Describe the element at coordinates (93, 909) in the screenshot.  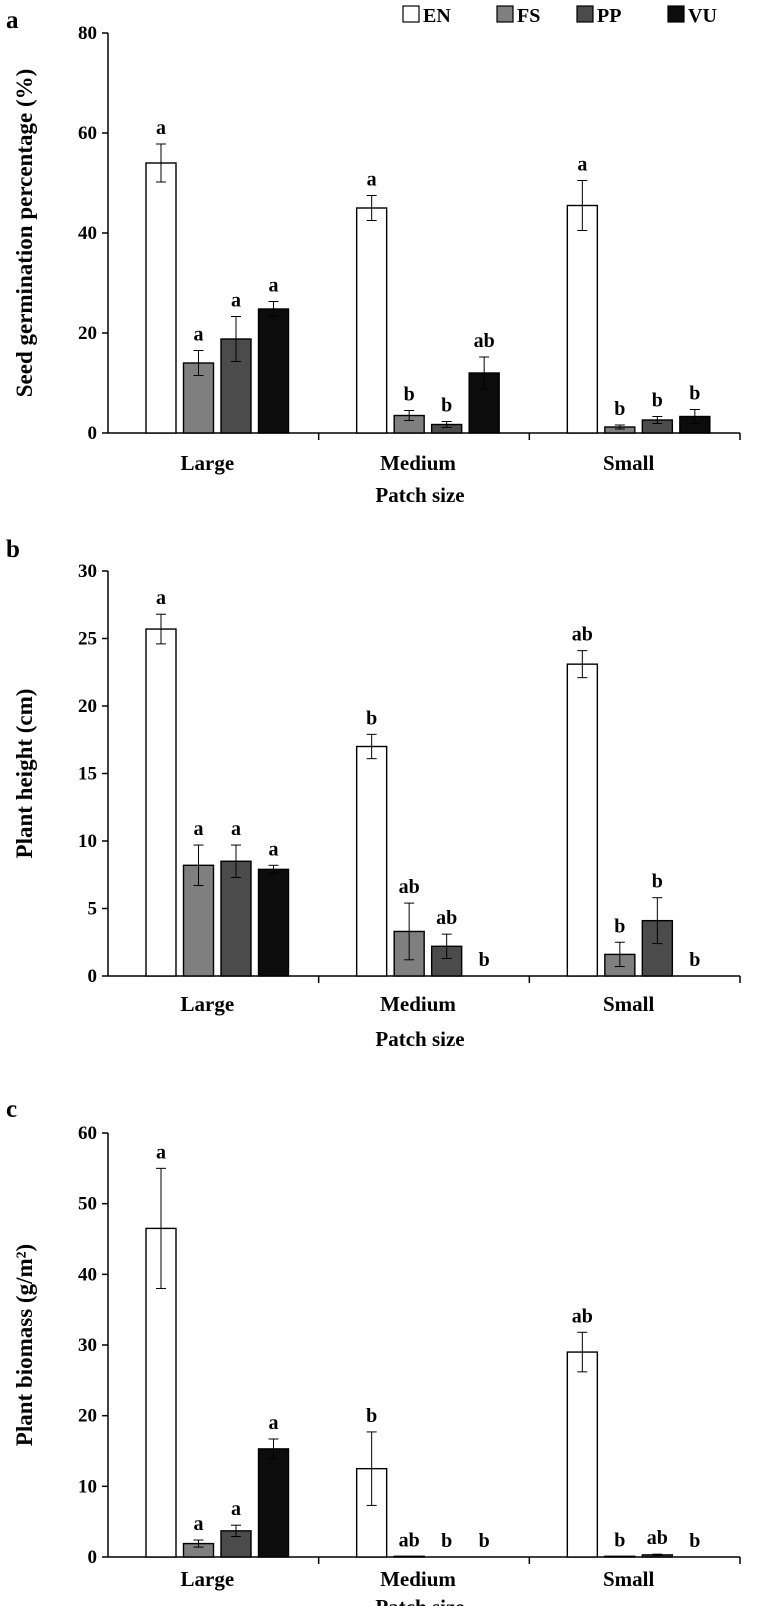
I see `y-tick-label: 5` at that location.